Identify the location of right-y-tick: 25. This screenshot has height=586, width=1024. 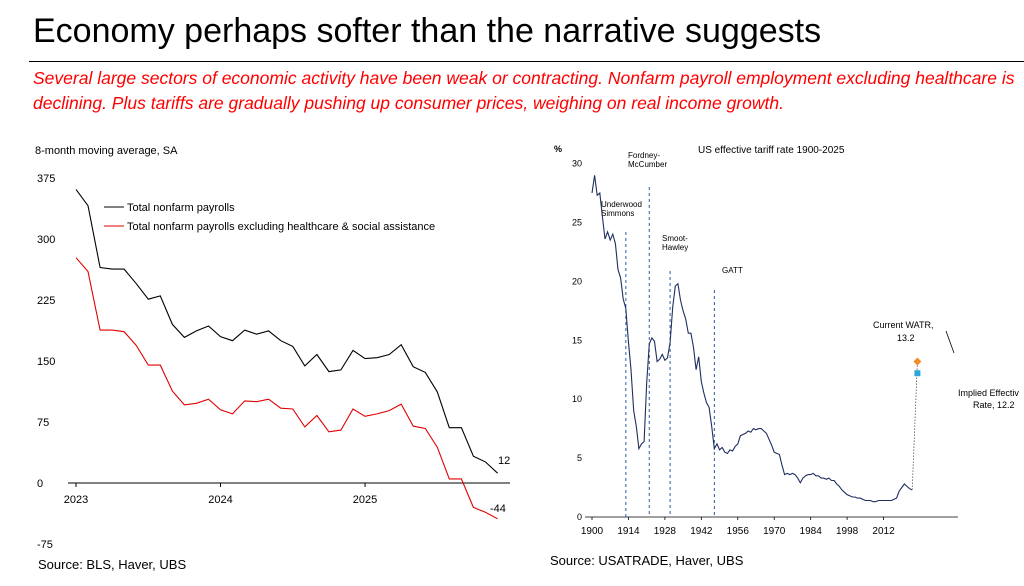
(577, 222).